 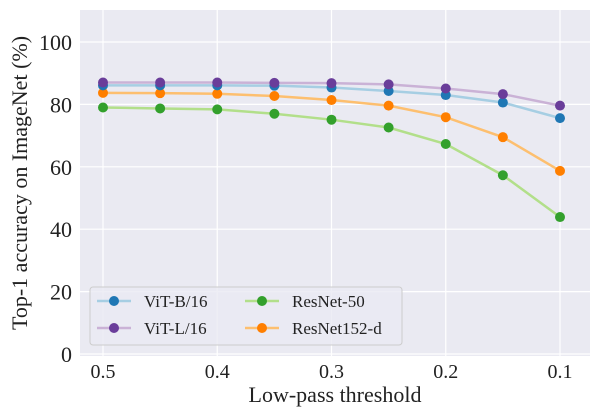 I want to click on y-tick-label: 40, so click(x=61, y=229).